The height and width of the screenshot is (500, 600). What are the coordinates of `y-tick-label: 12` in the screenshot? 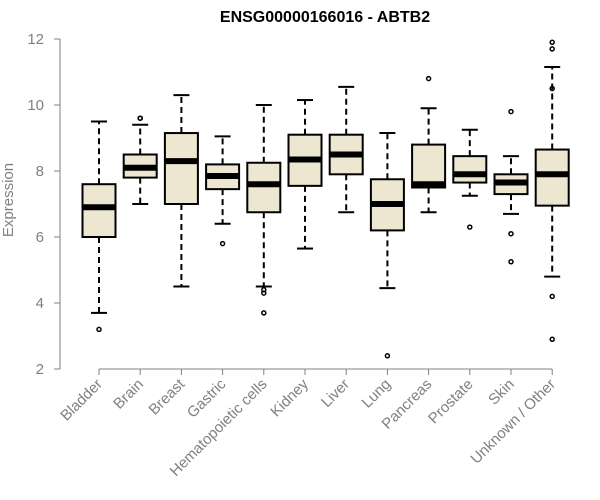 It's located at (35, 39).